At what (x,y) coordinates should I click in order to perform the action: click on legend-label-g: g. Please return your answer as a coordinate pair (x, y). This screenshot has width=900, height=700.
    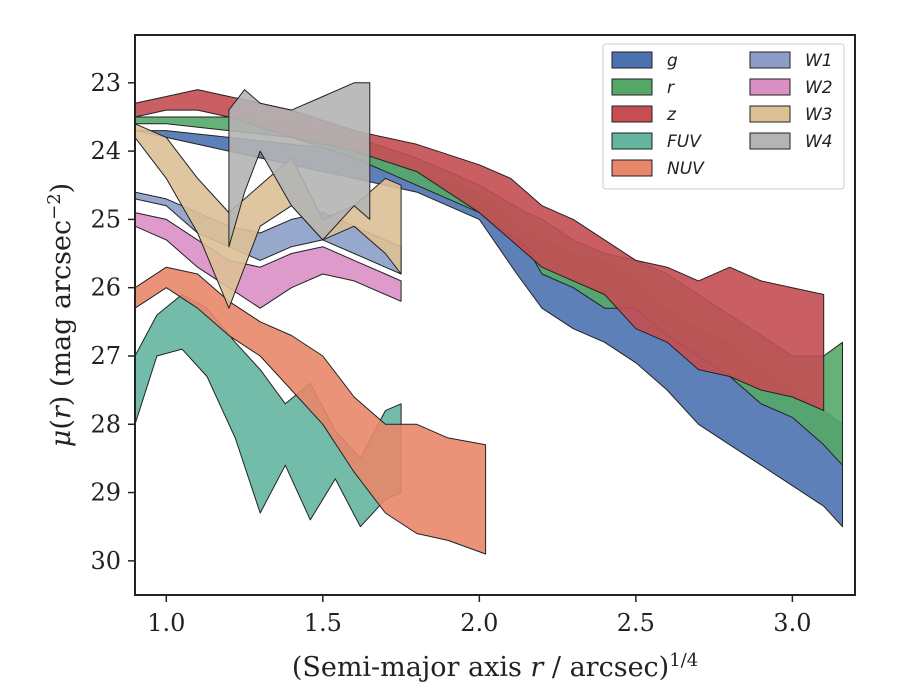
    Looking at the image, I should click on (672, 61).